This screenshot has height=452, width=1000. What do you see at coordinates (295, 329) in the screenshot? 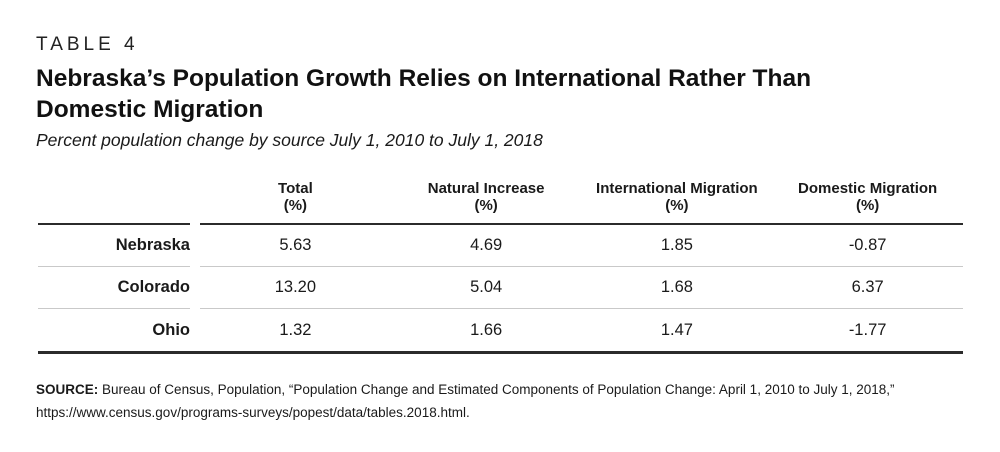
I see `value-cell: 1.32` at bounding box center [295, 329].